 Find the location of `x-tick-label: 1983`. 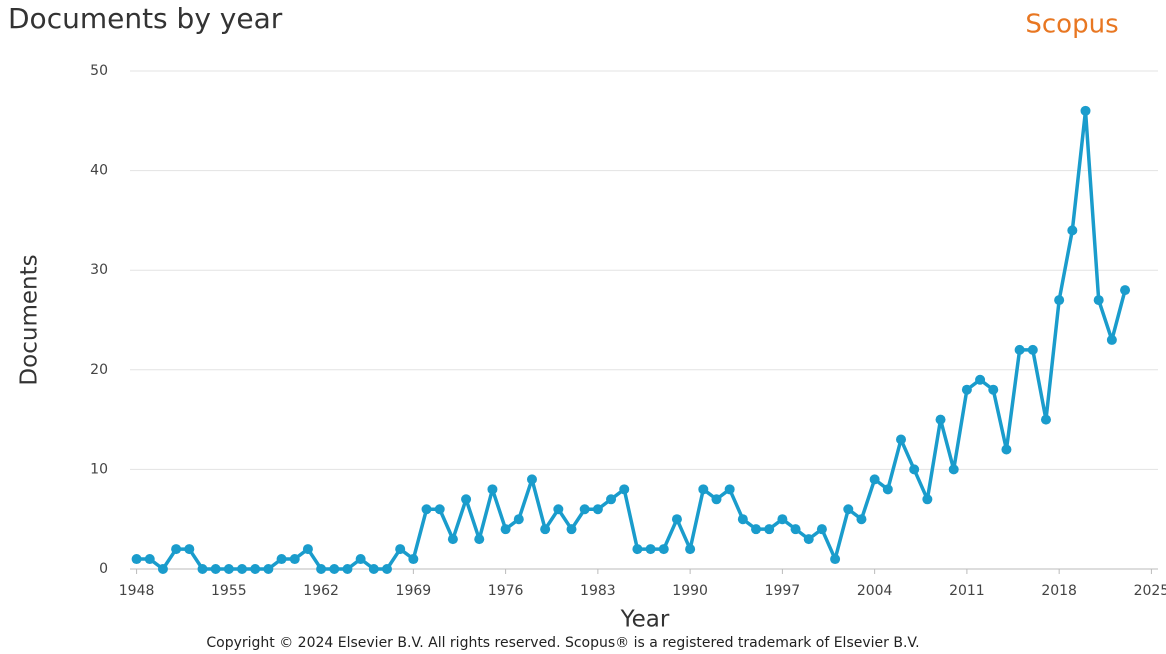

x-tick-label: 1983 is located at coordinates (598, 591).